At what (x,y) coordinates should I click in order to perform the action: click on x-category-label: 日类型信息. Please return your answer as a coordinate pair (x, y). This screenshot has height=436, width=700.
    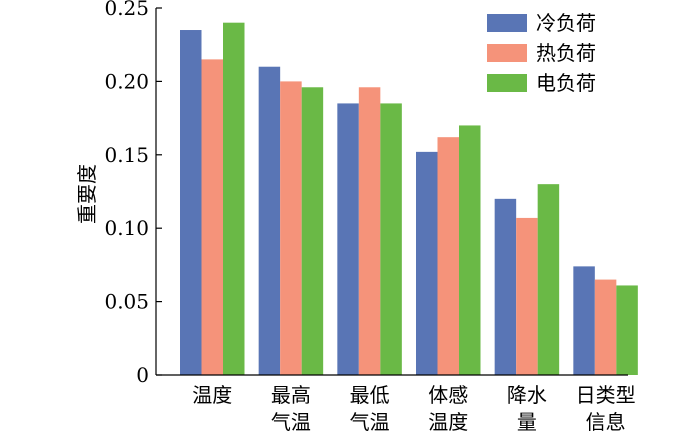
    Looking at the image, I should click on (606, 408).